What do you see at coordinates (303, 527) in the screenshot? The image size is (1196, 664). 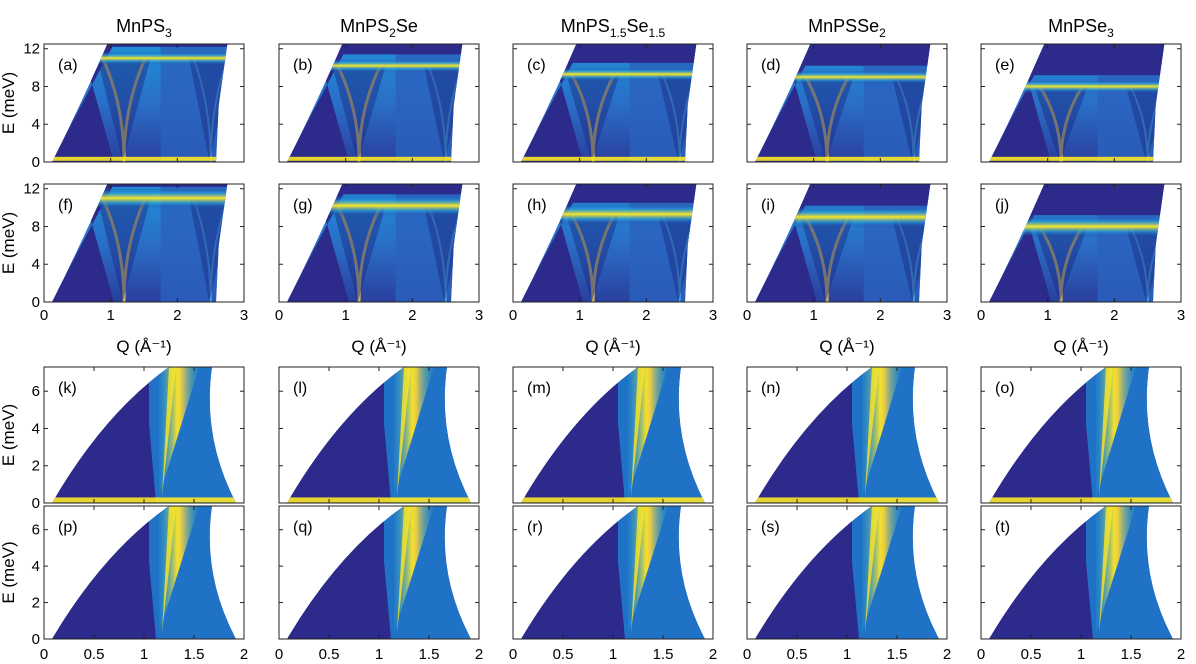 I see `panel-label: (q)` at bounding box center [303, 527].